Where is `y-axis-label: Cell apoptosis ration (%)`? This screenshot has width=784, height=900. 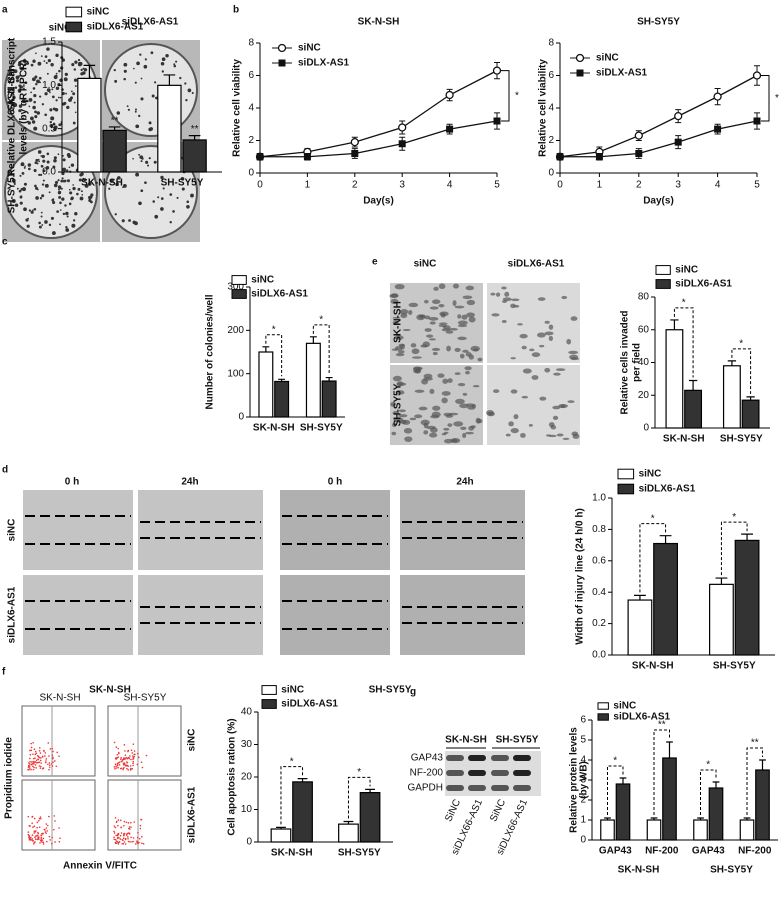
y-axis-label: Cell apoptosis ration (%) is located at coordinates (232, 776).